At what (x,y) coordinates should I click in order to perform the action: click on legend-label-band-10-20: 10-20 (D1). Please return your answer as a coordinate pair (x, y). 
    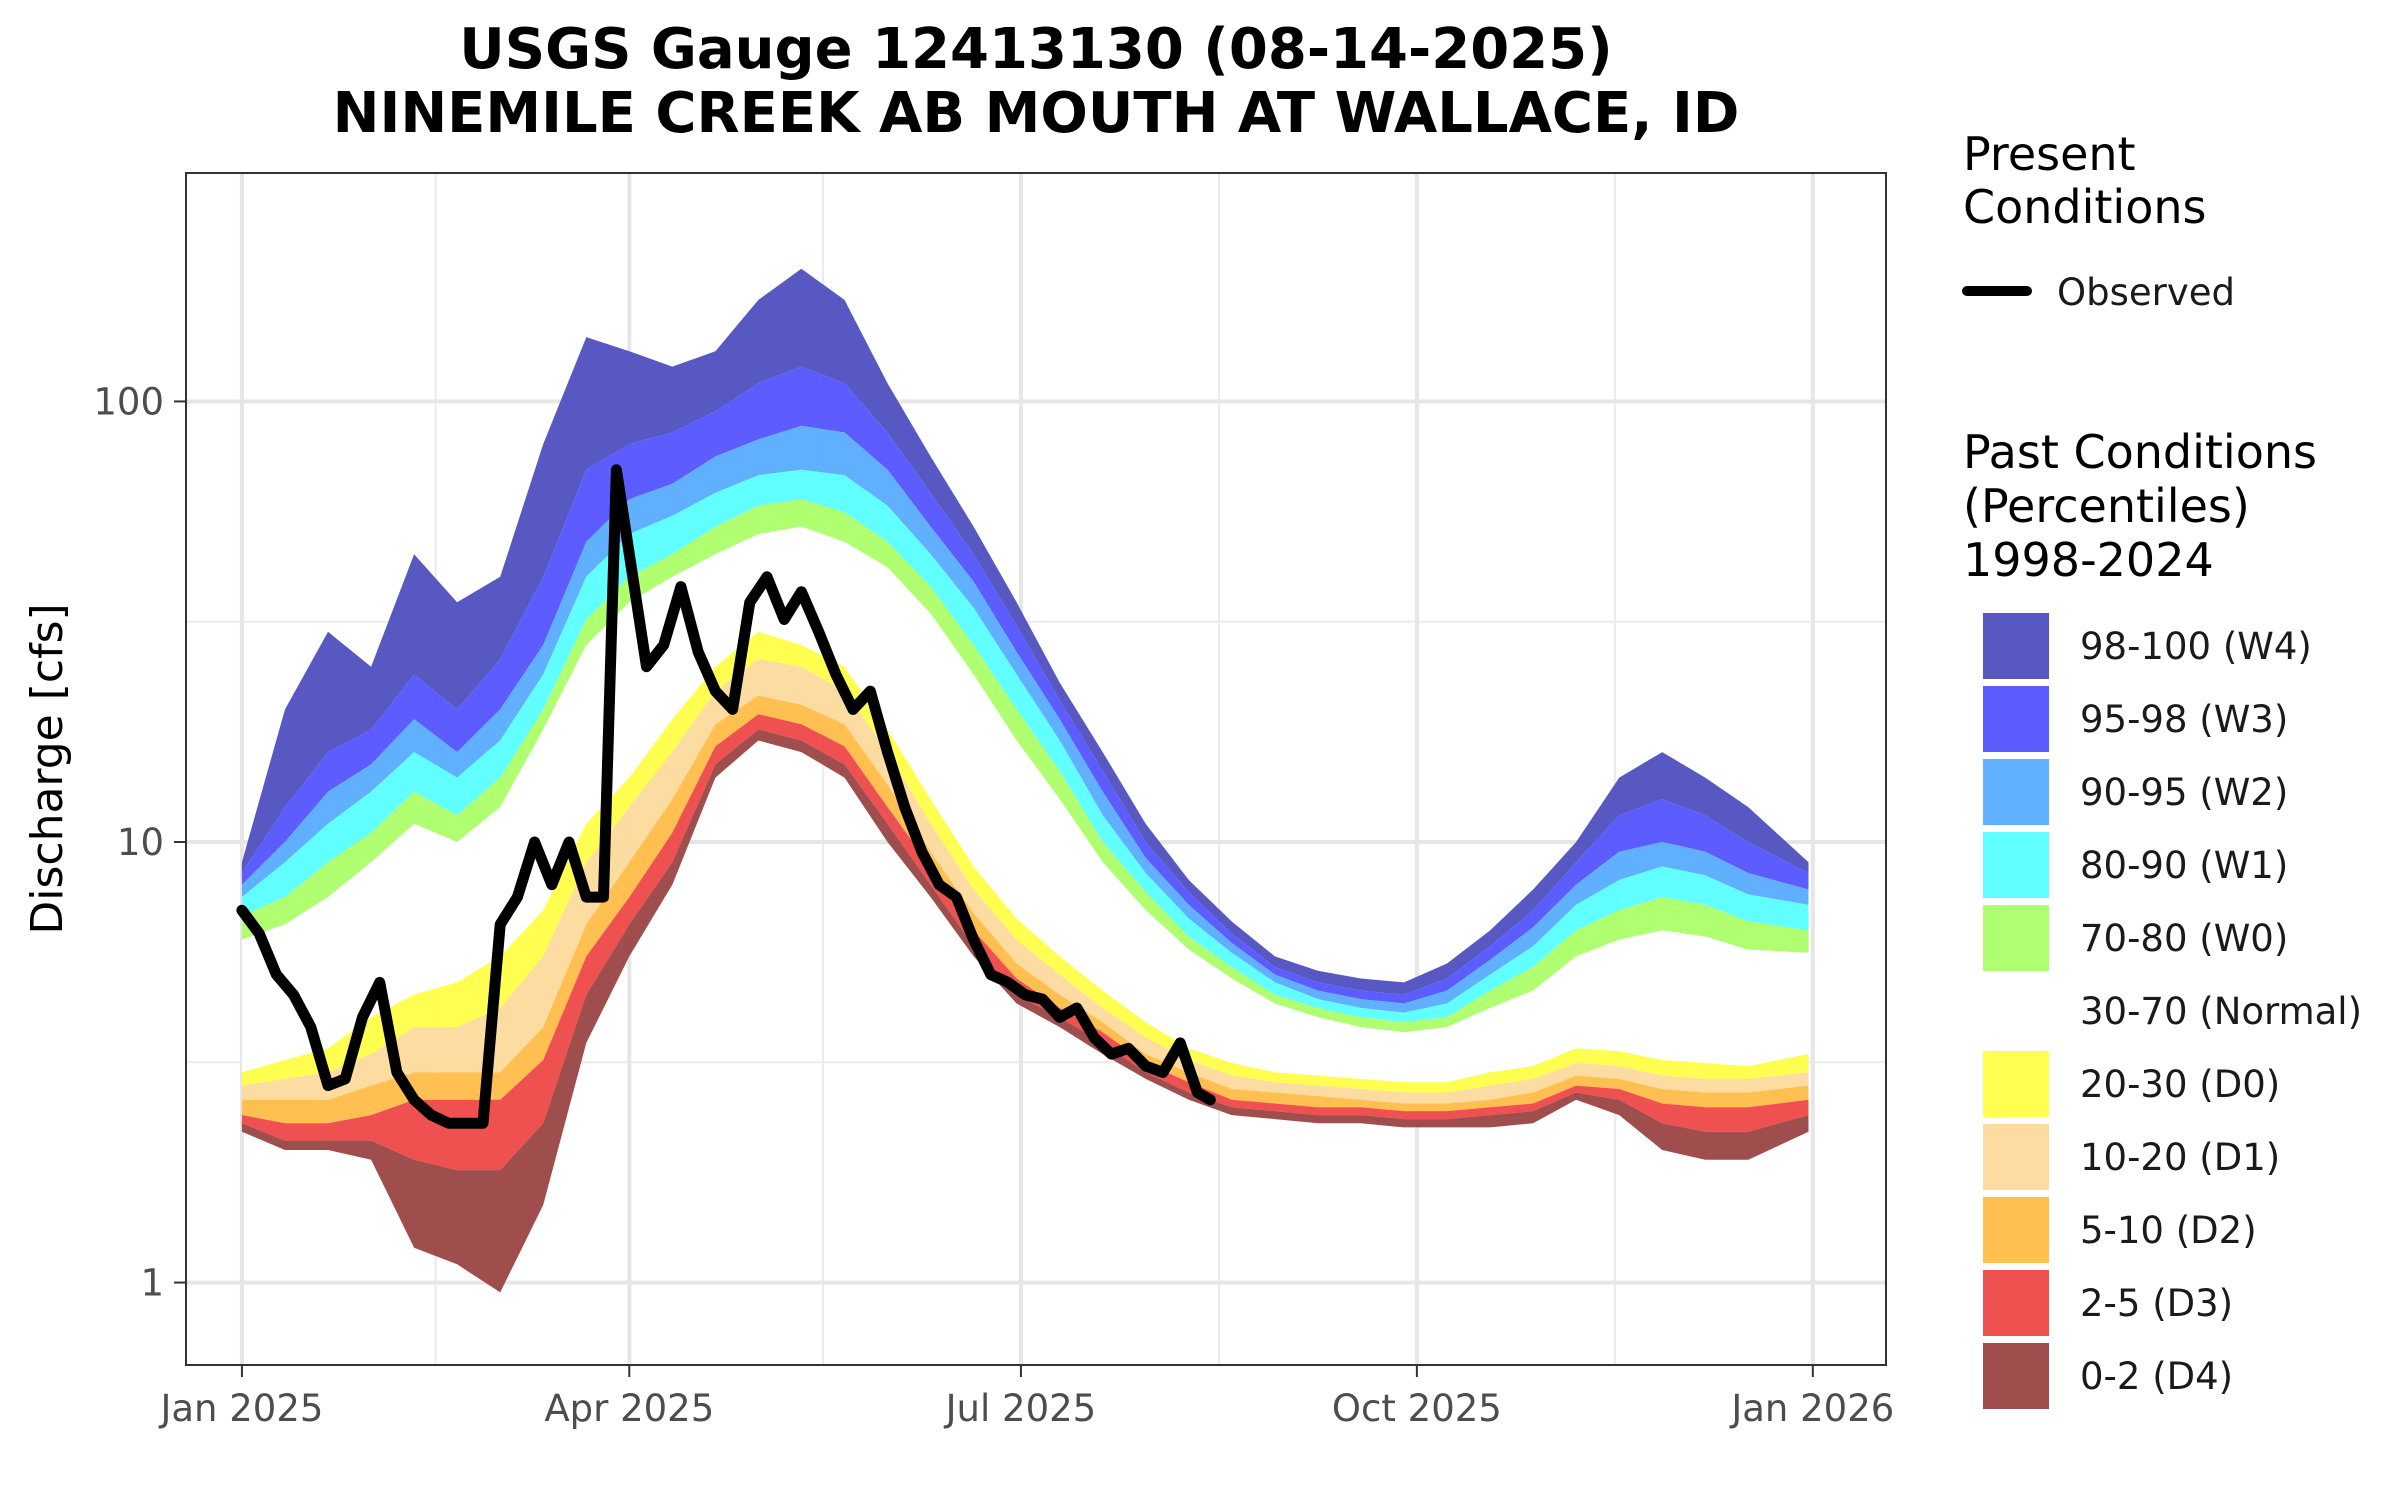
    Looking at the image, I should click on (2180, 1157).